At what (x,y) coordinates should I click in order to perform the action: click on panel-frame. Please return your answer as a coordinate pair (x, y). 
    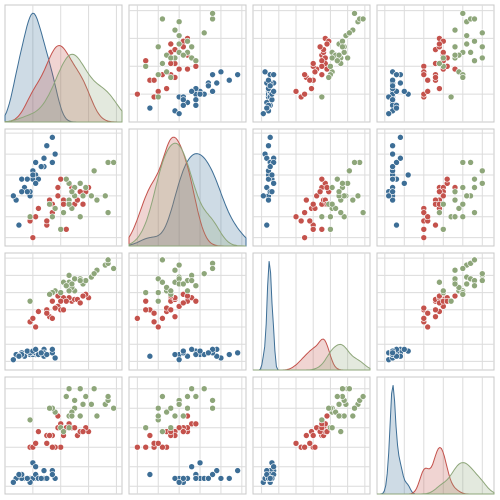
    Looking at the image, I should click on (187, 187).